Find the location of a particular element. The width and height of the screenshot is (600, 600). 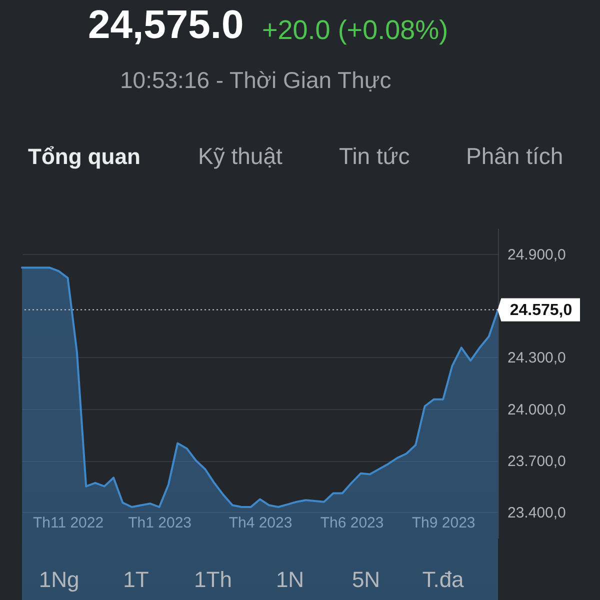

x-tick-label: Th6 2023 is located at coordinates (352, 523).